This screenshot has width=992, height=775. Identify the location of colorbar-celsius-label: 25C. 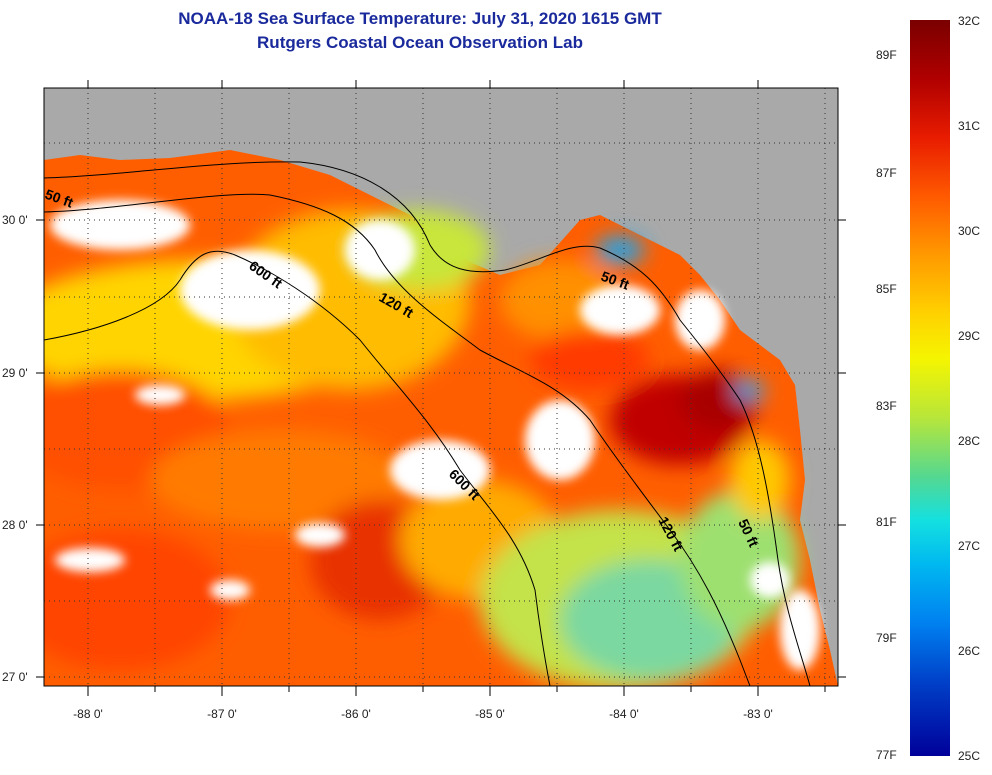
(969, 756).